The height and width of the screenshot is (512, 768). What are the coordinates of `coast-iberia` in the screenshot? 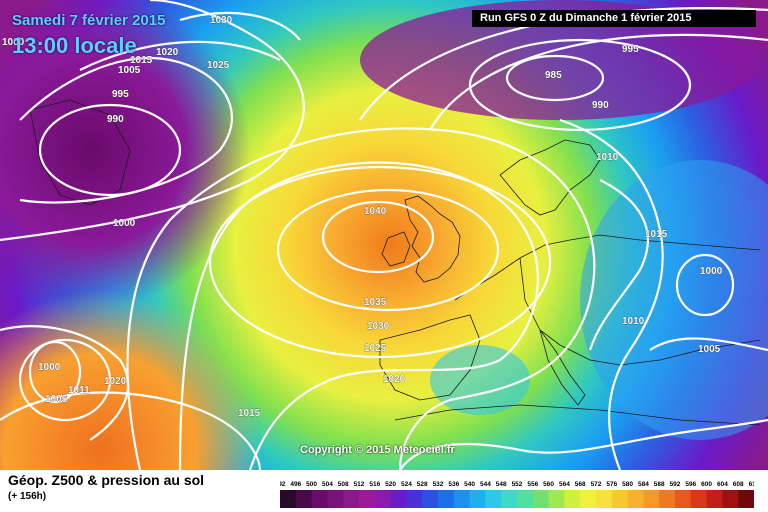 It's located at (430, 357).